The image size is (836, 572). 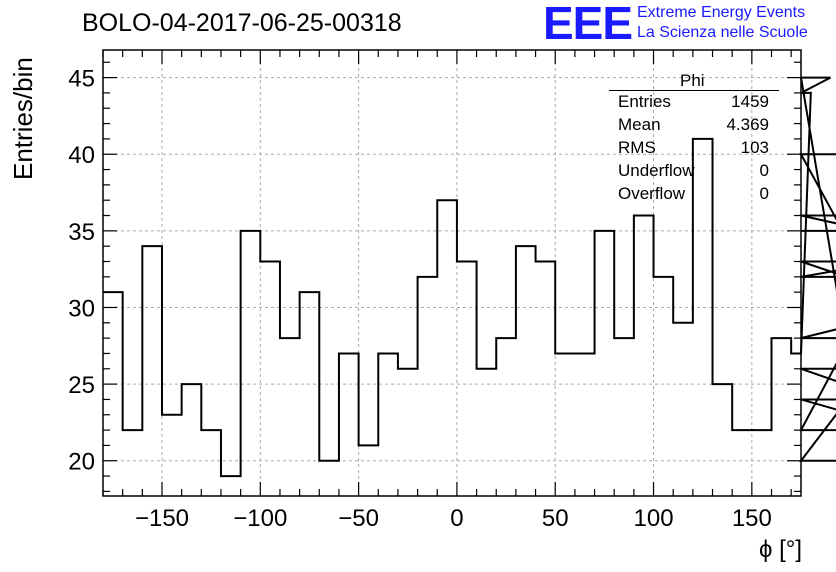 I want to click on stats-label: RMS, so click(x=637, y=147).